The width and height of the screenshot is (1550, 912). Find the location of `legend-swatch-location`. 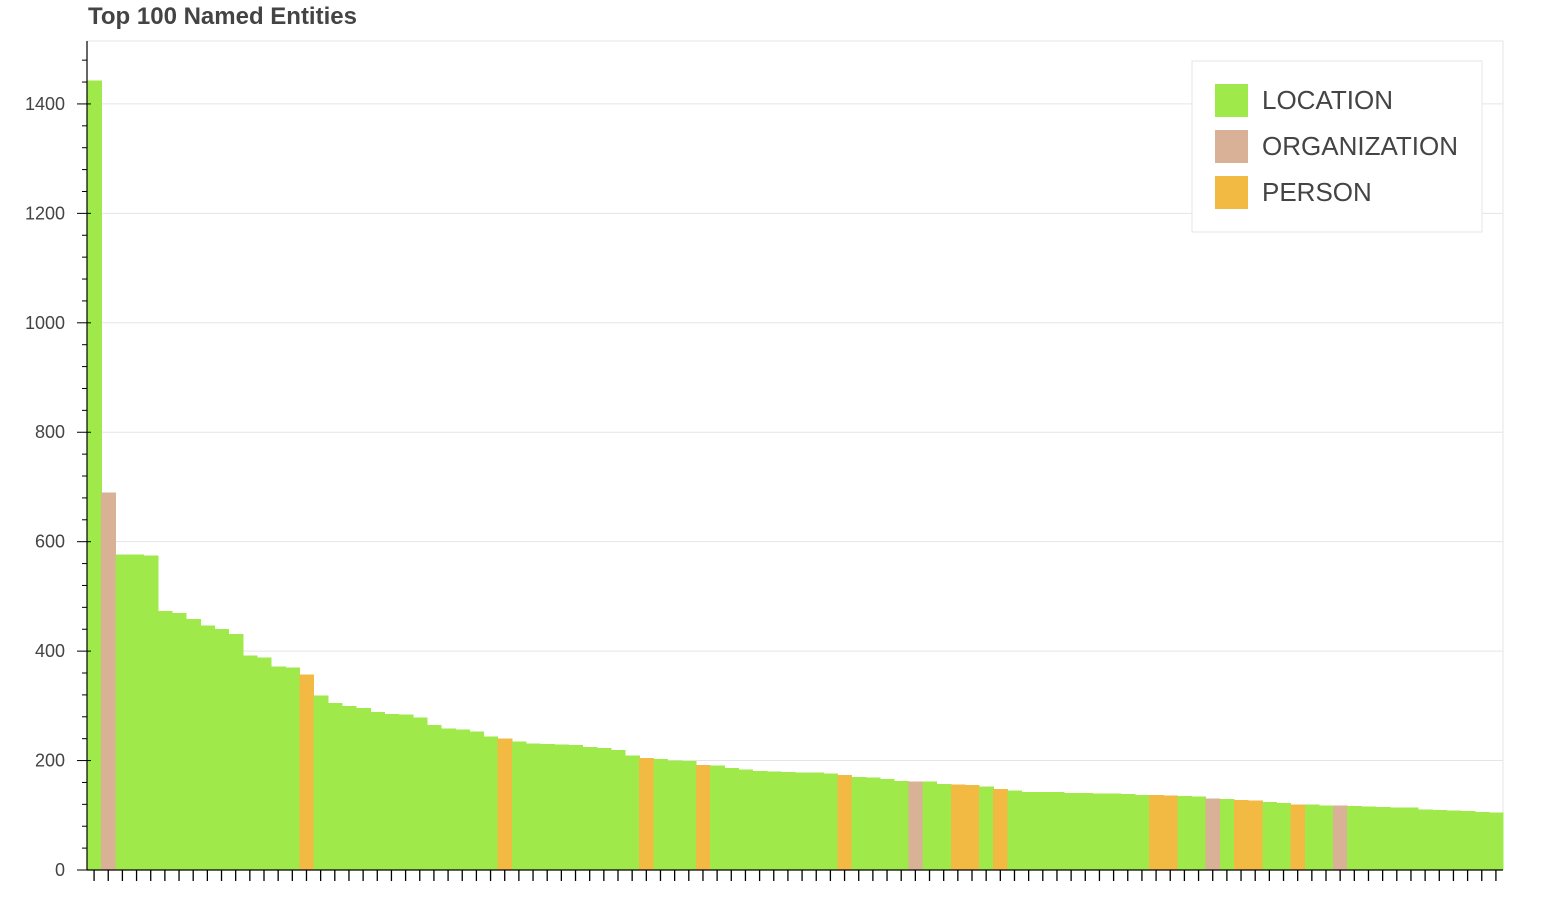

legend-swatch-location is located at coordinates (1231, 100).